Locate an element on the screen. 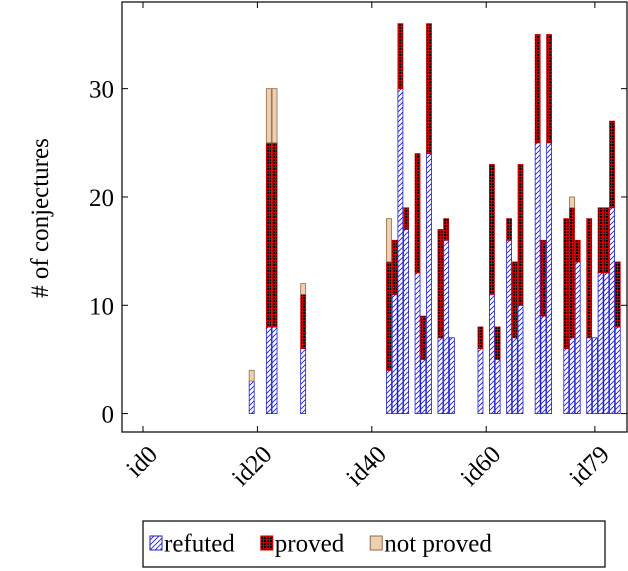 This screenshot has height=571, width=628. x-tick-label: id0 is located at coordinates (142, 462).